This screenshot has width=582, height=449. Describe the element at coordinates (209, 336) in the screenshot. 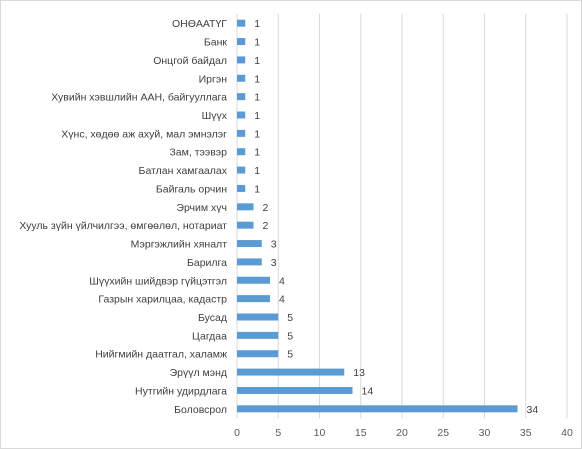

I see `category-label: Цагдаа` at that location.